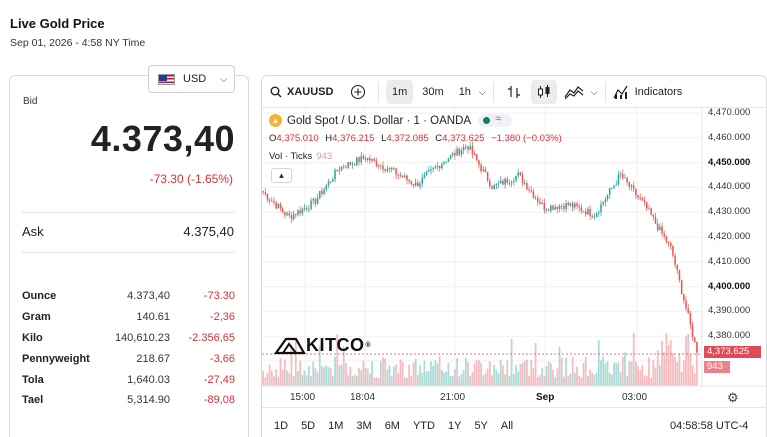 The image size is (767, 437). What do you see at coordinates (543, 92) in the screenshot?
I see `candles-type-button` at bounding box center [543, 92].